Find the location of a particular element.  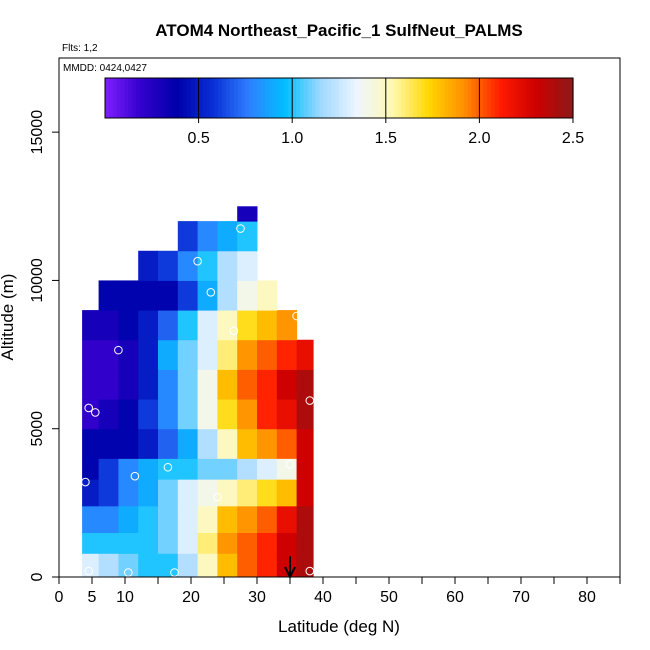

y-axis: 0 5000 10000 15000 is located at coordinates (44, 345).